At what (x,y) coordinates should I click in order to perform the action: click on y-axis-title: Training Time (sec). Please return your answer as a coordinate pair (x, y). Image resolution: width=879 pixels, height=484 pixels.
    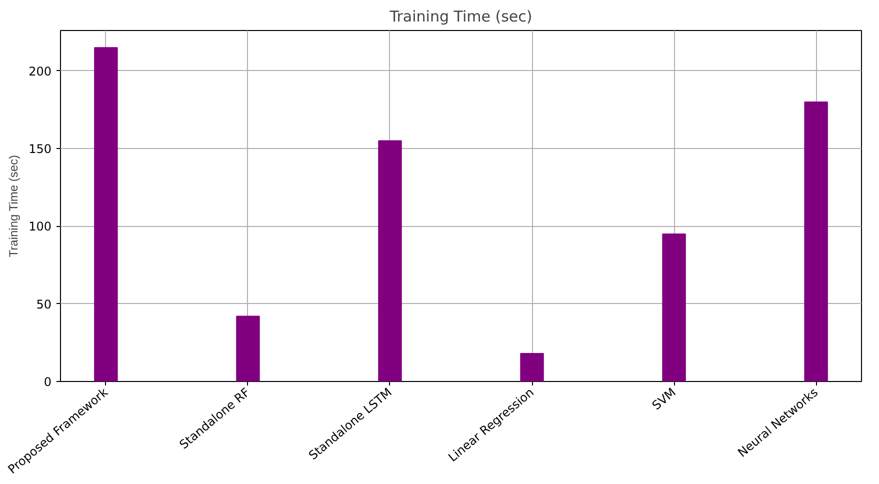
    Looking at the image, I should click on (13, 206).